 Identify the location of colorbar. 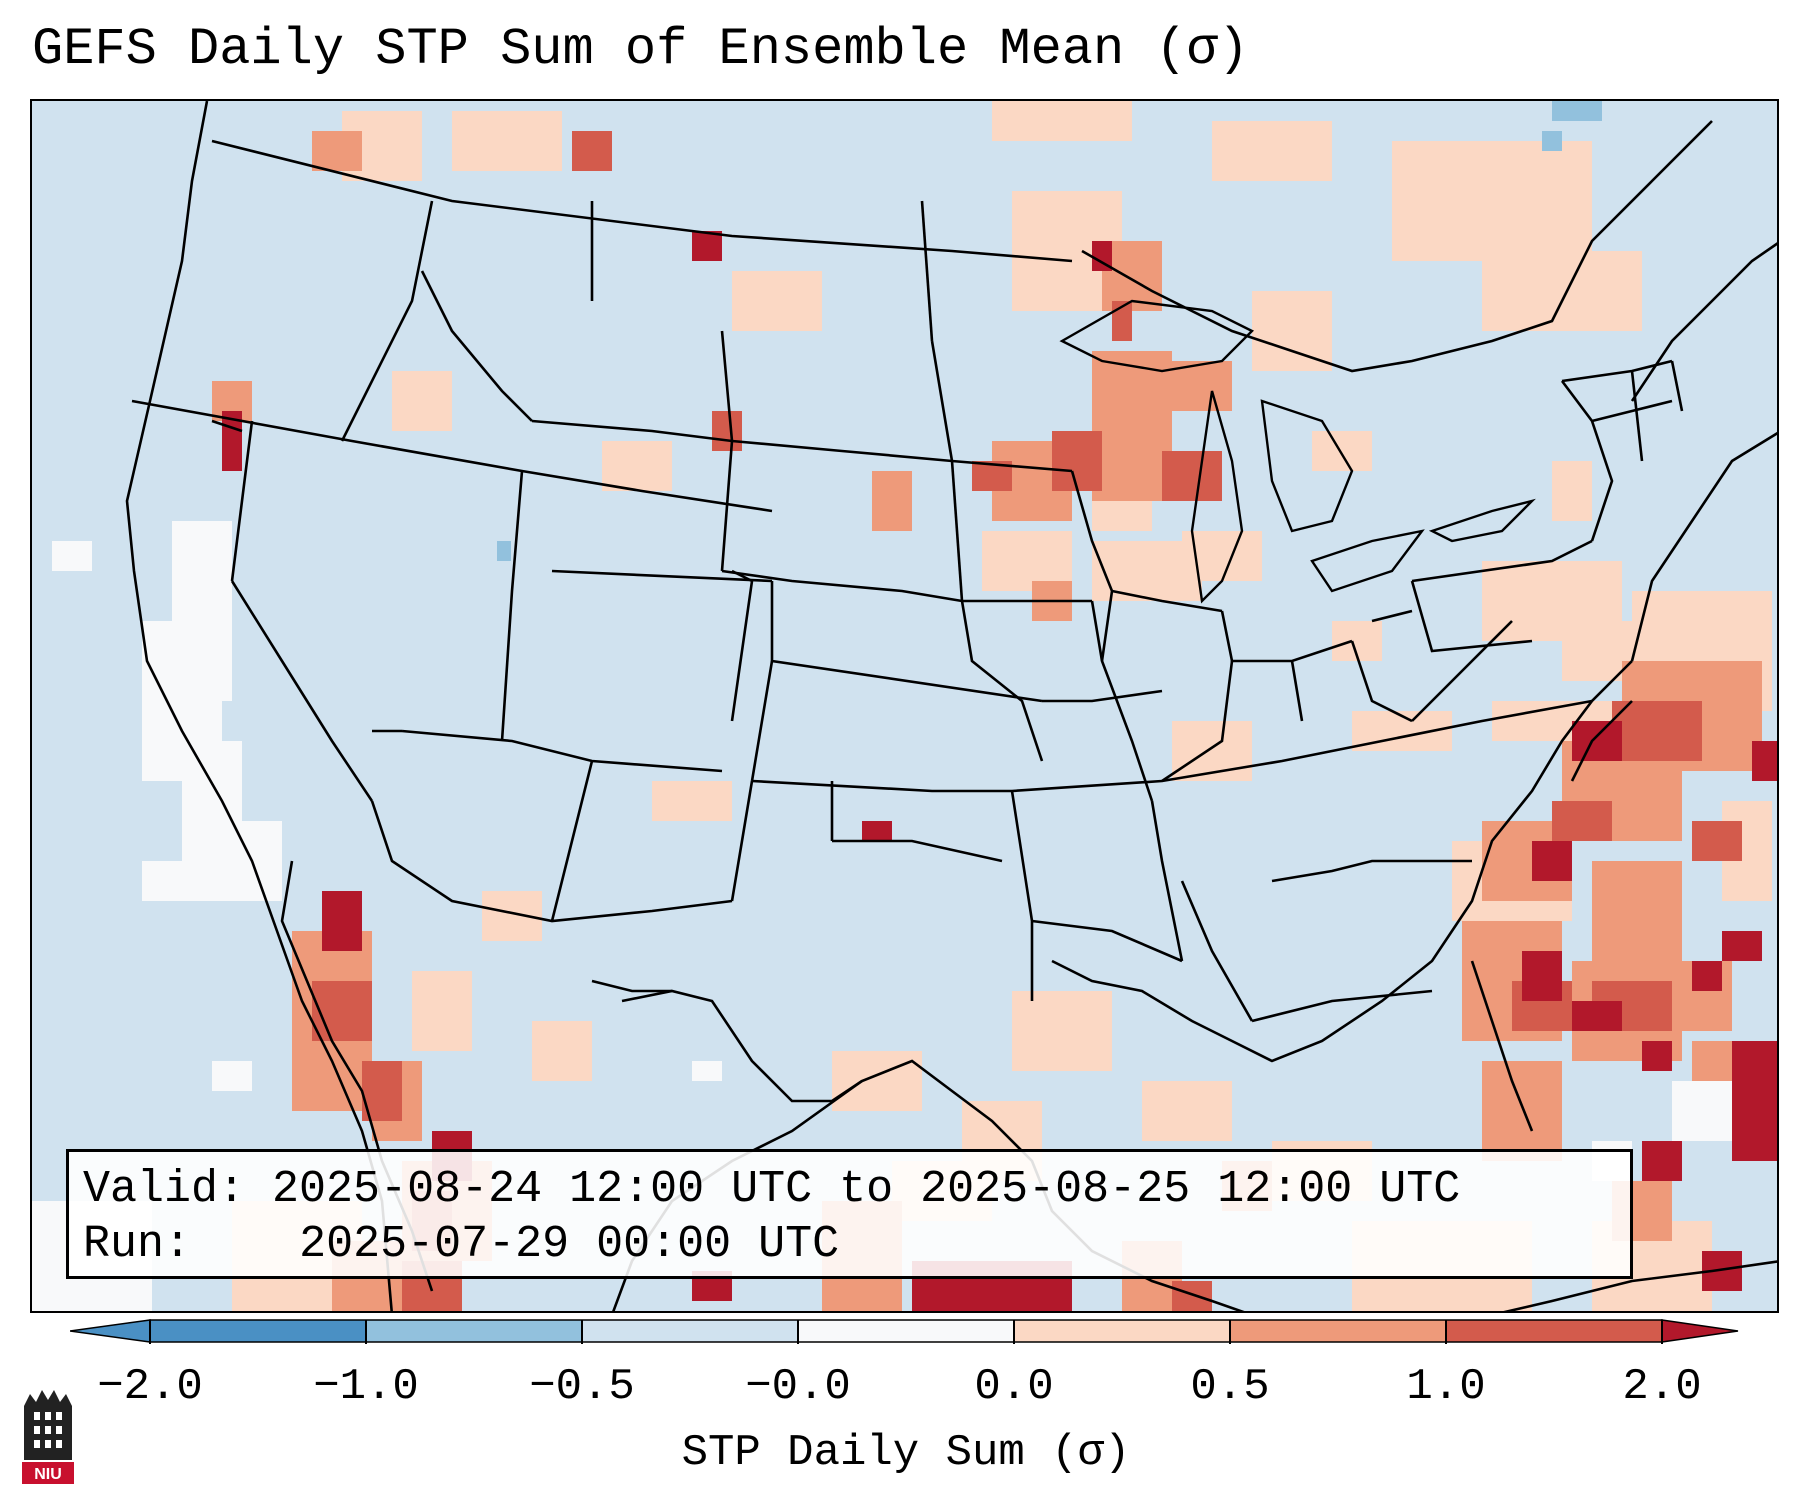
(904, 1331).